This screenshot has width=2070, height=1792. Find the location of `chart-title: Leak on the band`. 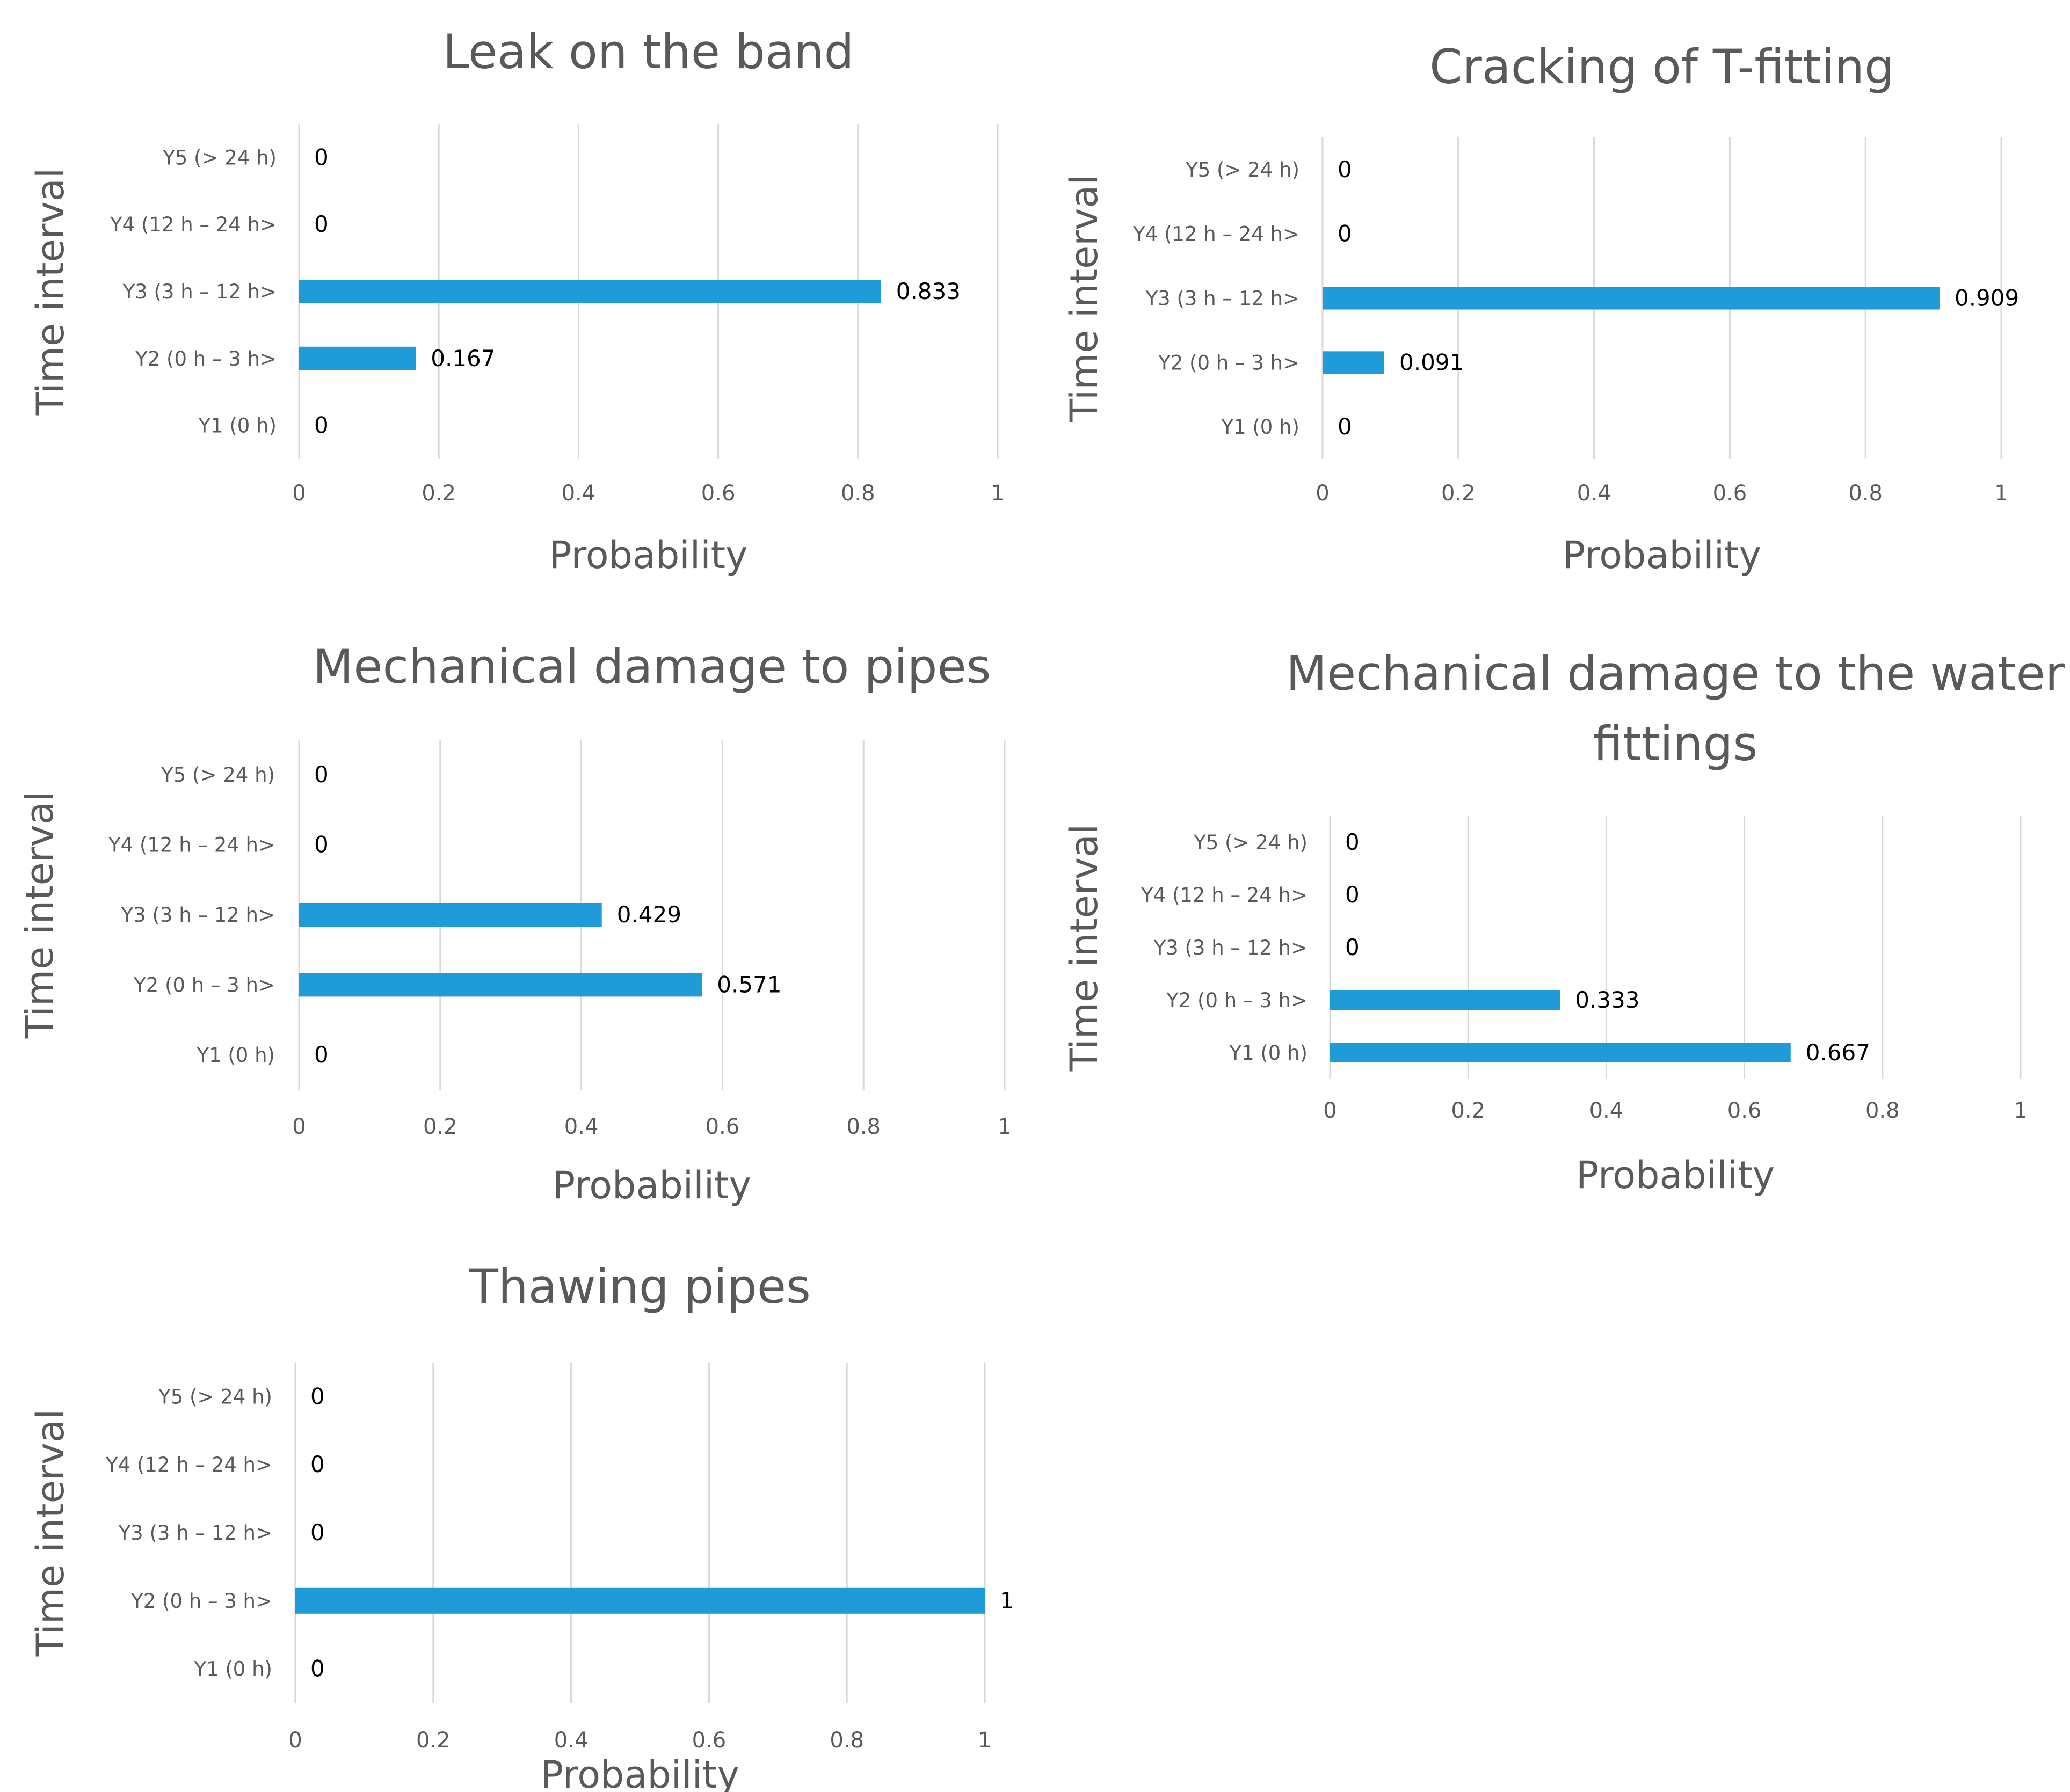

chart-title: Leak on the band is located at coordinates (648, 51).